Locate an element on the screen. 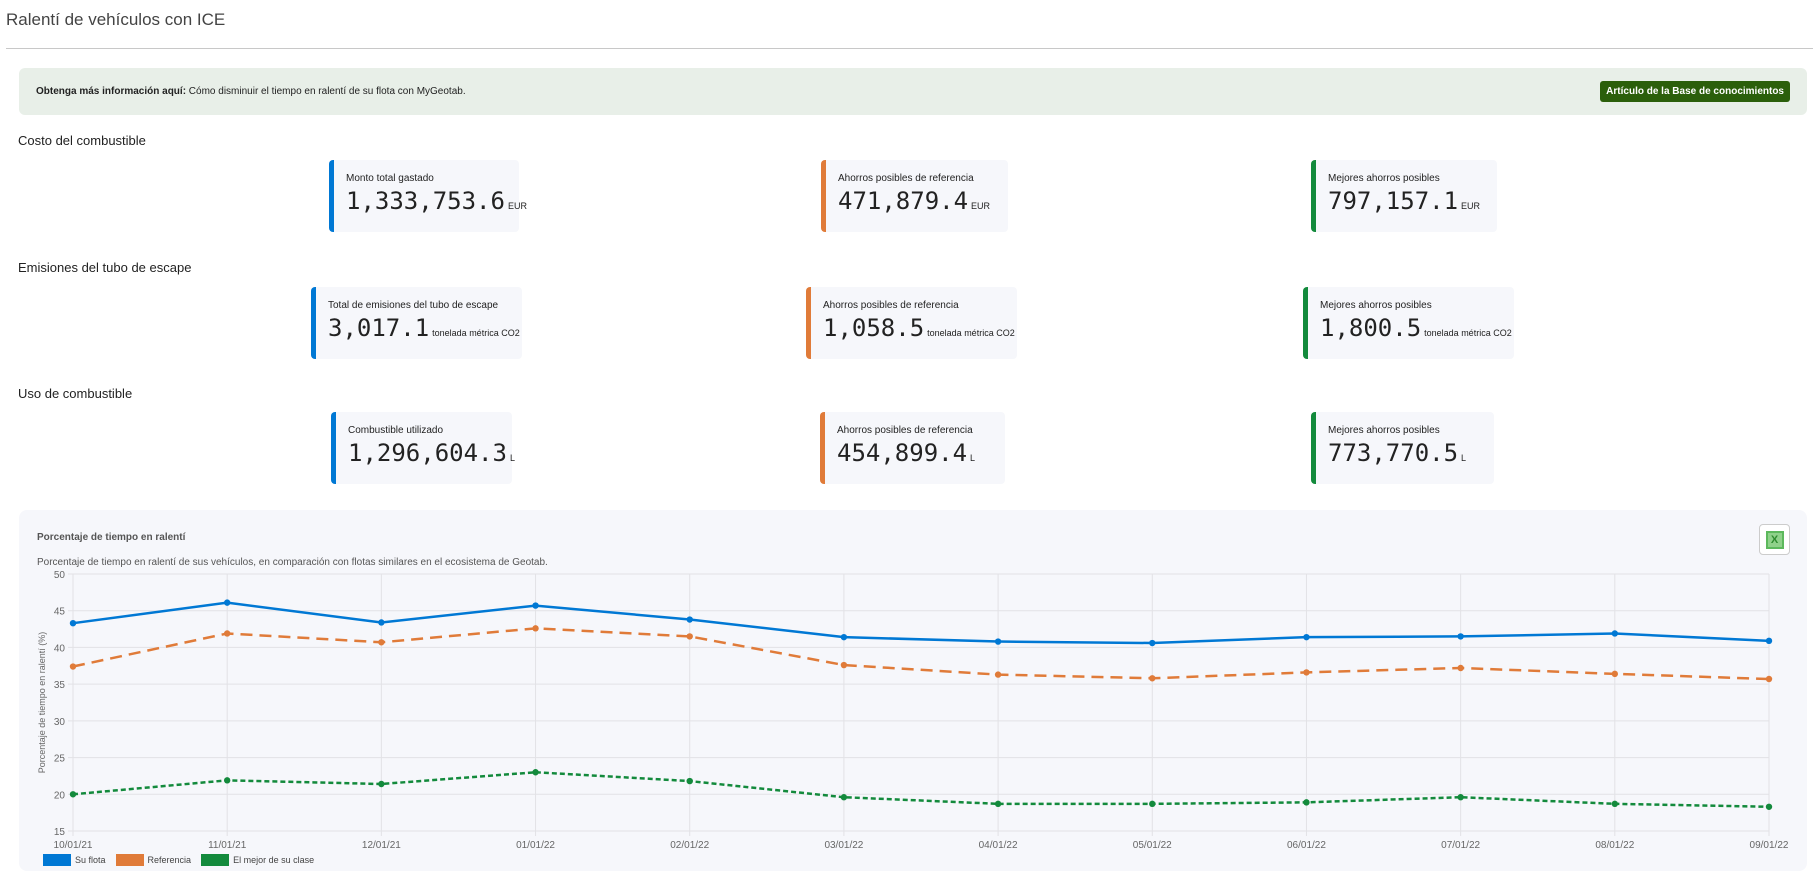 The width and height of the screenshot is (1819, 871). metric-value-row: 1,058.5 tonelada métrica CO2 is located at coordinates (919, 328).